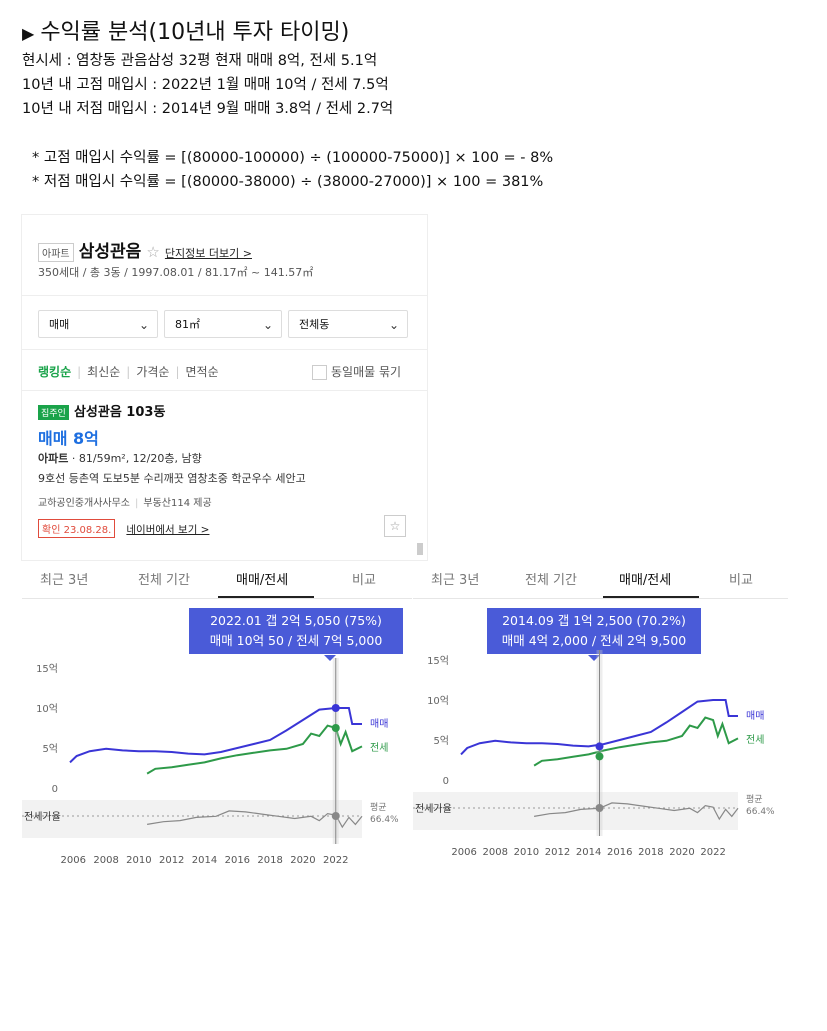 The image size is (827, 1031). What do you see at coordinates (56, 252) in the screenshot?
I see `apt-type-tag: 아파트` at bounding box center [56, 252].